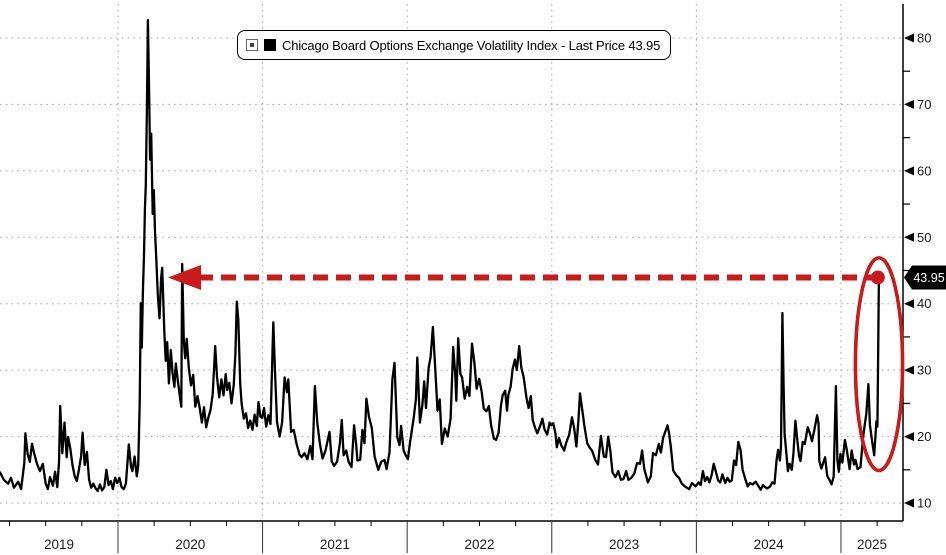 The height and width of the screenshot is (555, 946). What do you see at coordinates (924, 38) in the screenshot?
I see `y-tick-label: 80` at bounding box center [924, 38].